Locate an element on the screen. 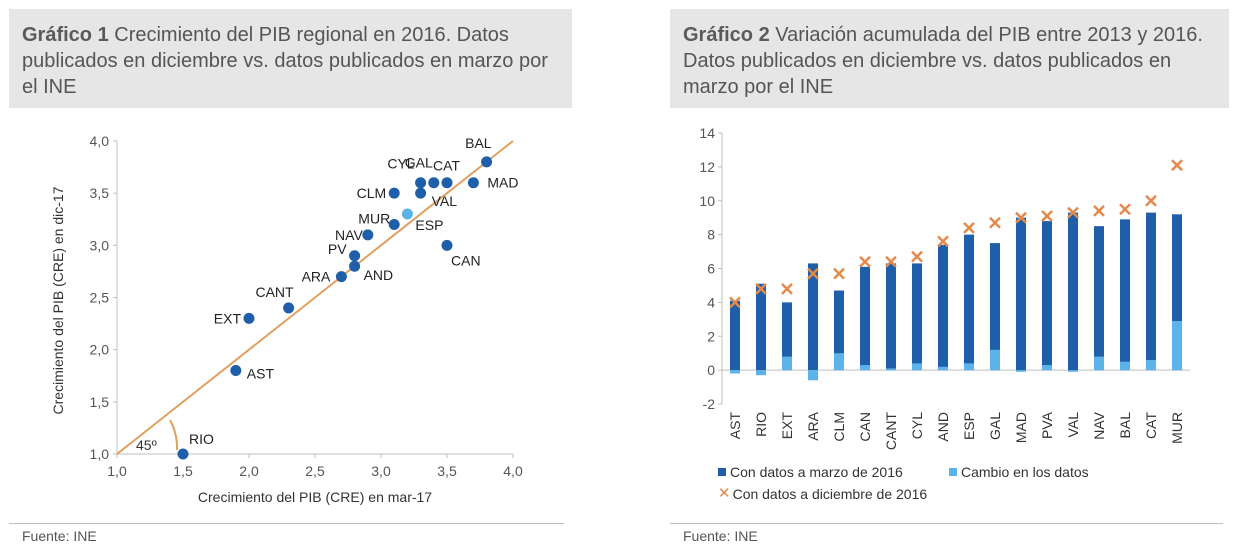 The image size is (1252, 544). bar-march-ara is located at coordinates (813, 317).